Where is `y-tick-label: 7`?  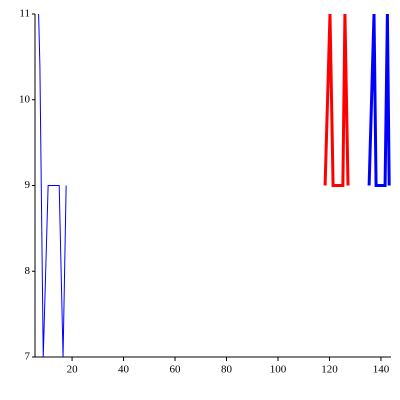 y-tick-label: 7 is located at coordinates (28, 357).